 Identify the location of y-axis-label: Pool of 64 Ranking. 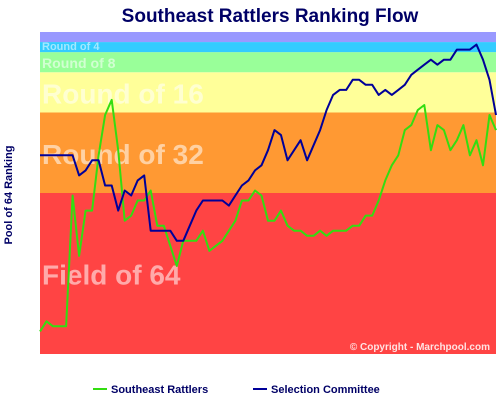
(9, 194).